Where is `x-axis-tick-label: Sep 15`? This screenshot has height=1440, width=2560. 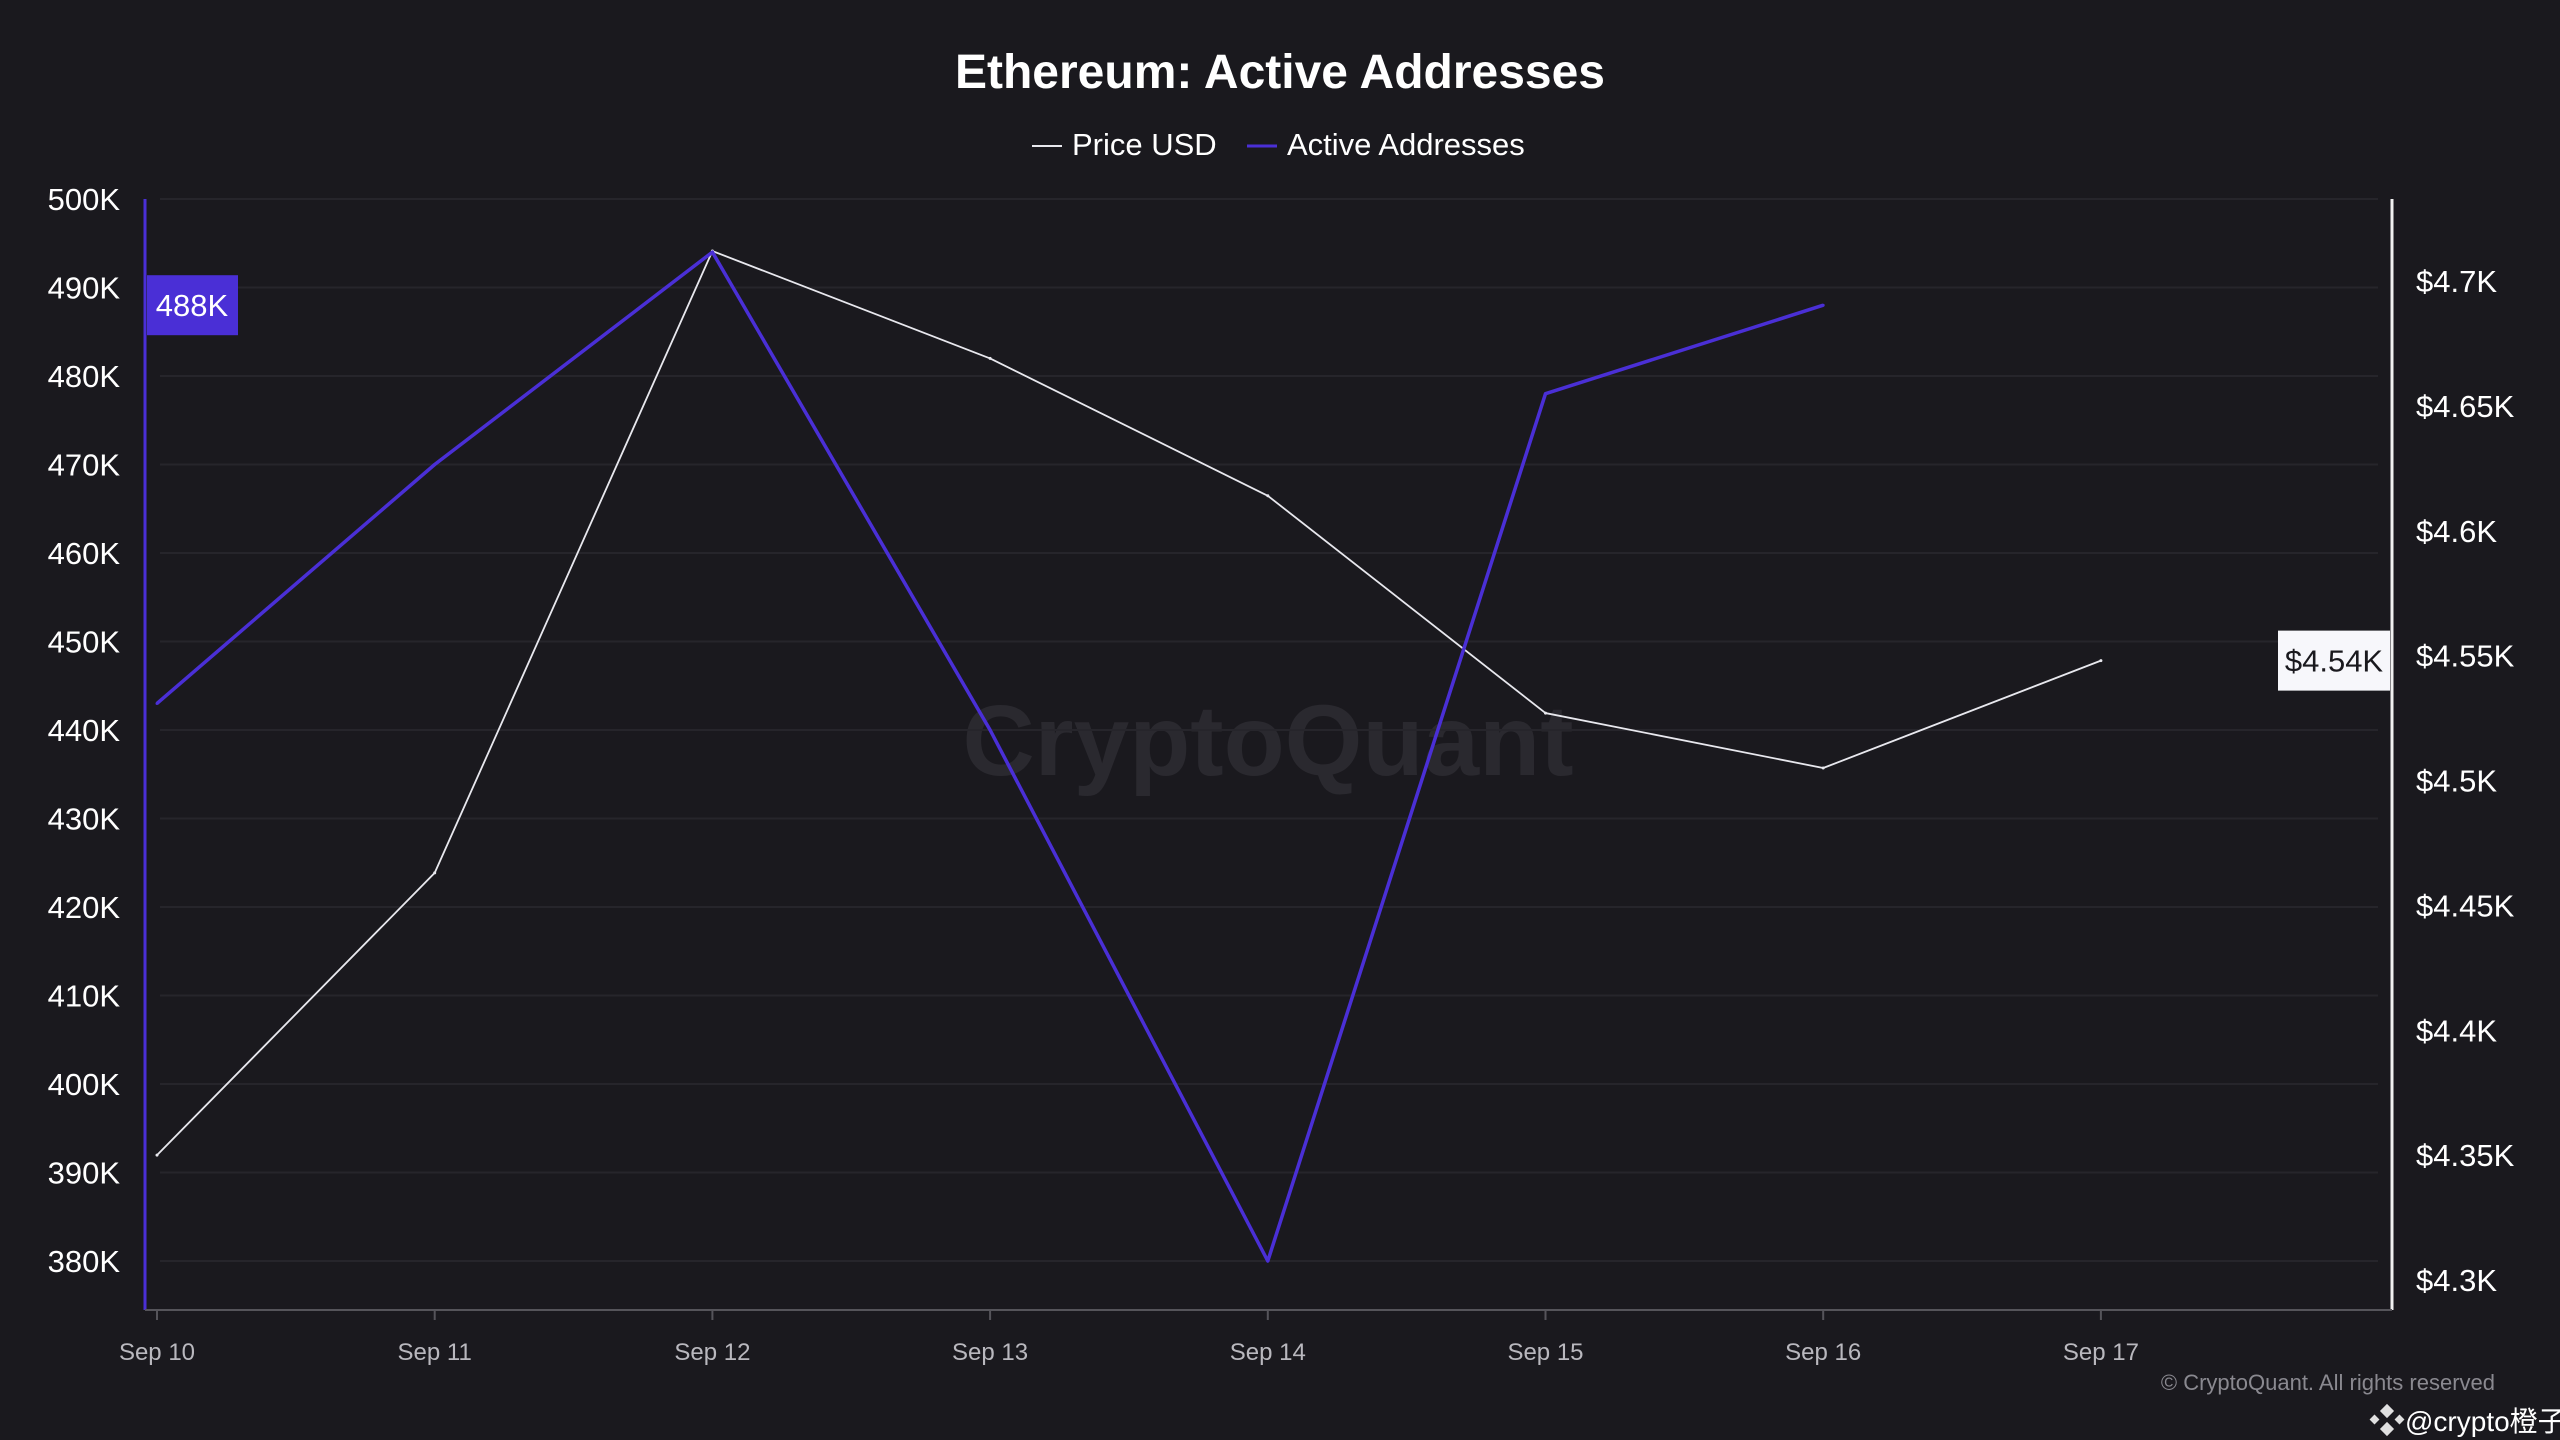 x-axis-tick-label: Sep 15 is located at coordinates (1545, 1352).